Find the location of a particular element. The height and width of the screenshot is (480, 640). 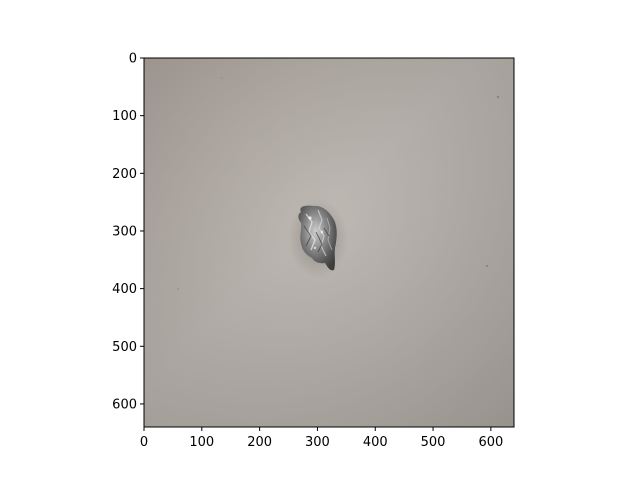

y-tick-label: 400 is located at coordinates (124, 289).